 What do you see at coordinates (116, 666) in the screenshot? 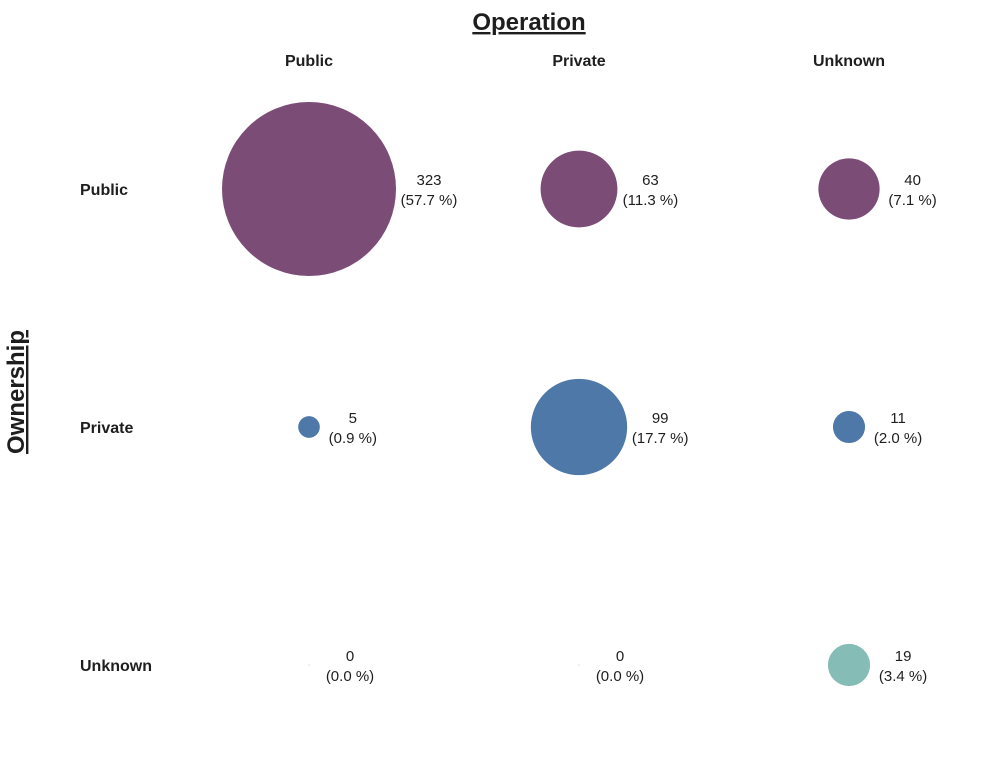
I see `row-header-unknown: Unknown` at bounding box center [116, 666].